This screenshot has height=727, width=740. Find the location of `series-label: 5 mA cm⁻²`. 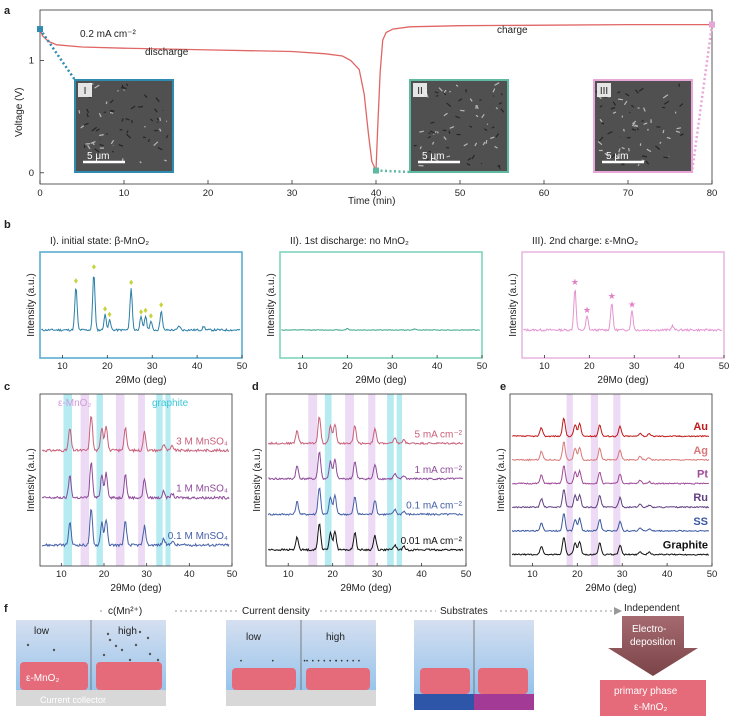

series-label: 5 mA cm⁻² is located at coordinates (438, 434).